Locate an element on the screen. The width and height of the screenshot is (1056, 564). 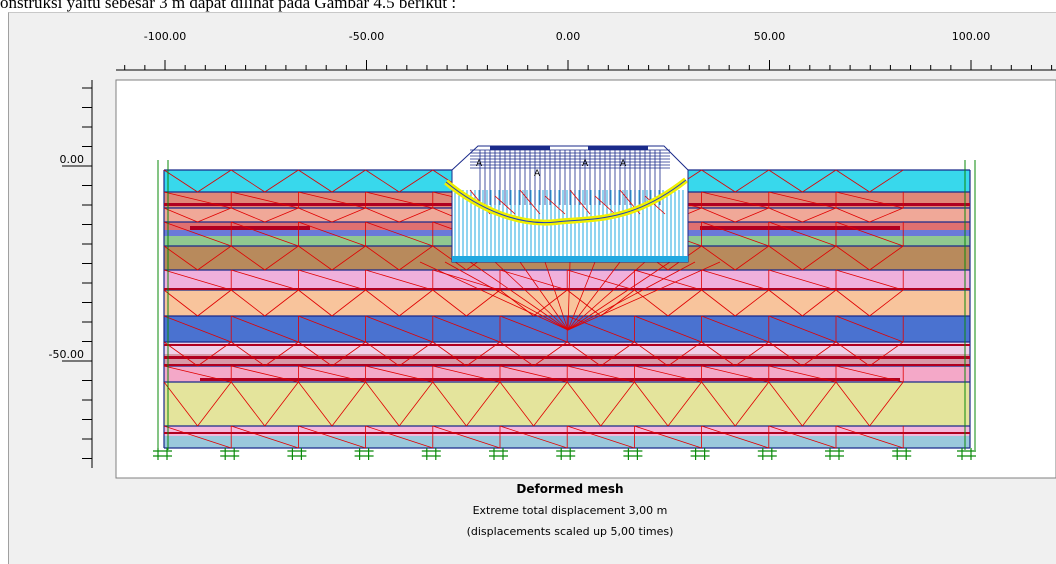
y-ruler-label: -50.00 is located at coordinates (66, 354).